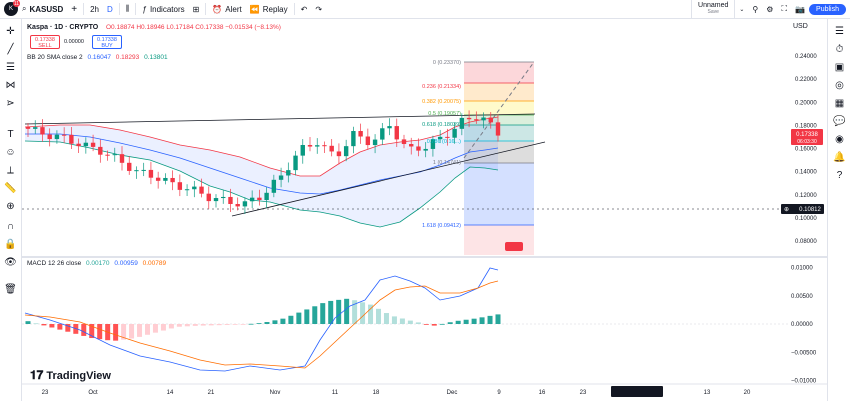 This screenshot has height=401, width=850. What do you see at coordinates (110, 9) in the screenshot?
I see `interval-d-button: D` at bounding box center [110, 9].